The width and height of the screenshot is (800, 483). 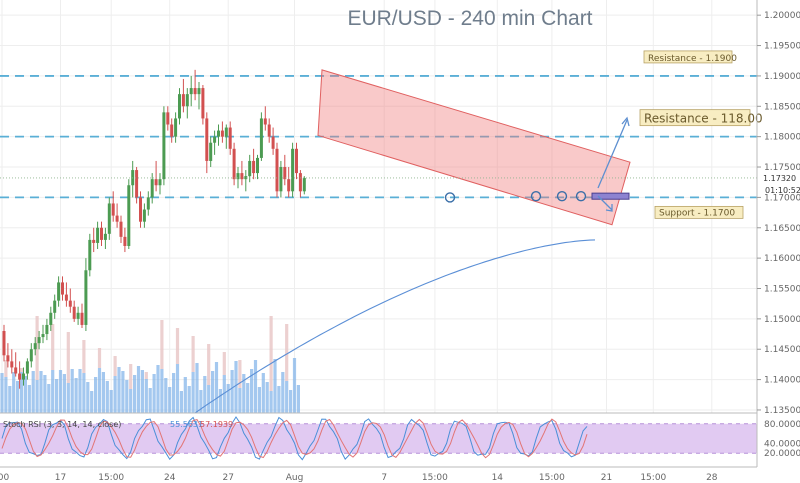 What do you see at coordinates (703, 119) in the screenshot?
I see `level-callout-label: Resistance - 118.00` at bounding box center [703, 119].